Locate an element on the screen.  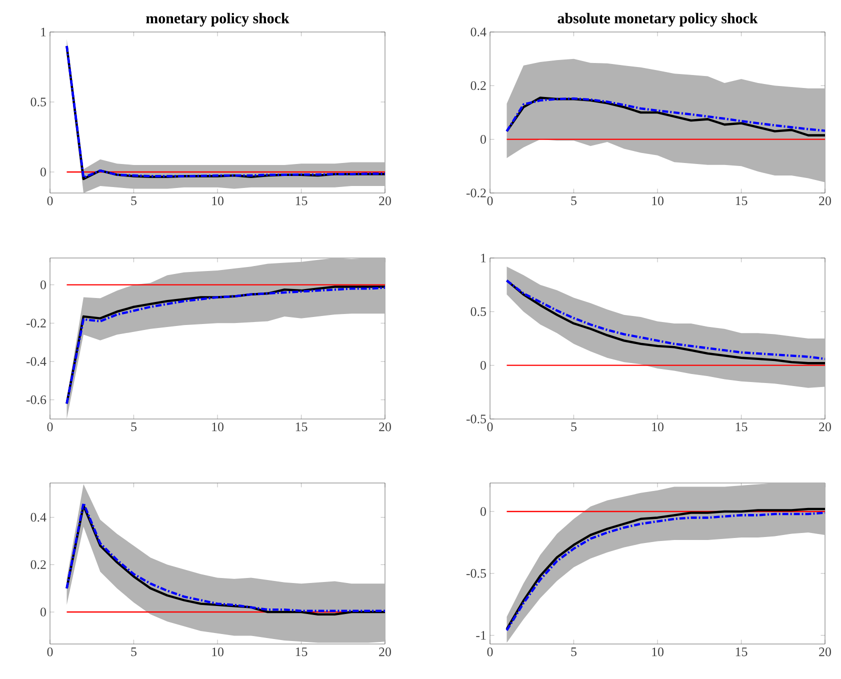
y-tick-label: -1 is located at coordinates (481, 635).